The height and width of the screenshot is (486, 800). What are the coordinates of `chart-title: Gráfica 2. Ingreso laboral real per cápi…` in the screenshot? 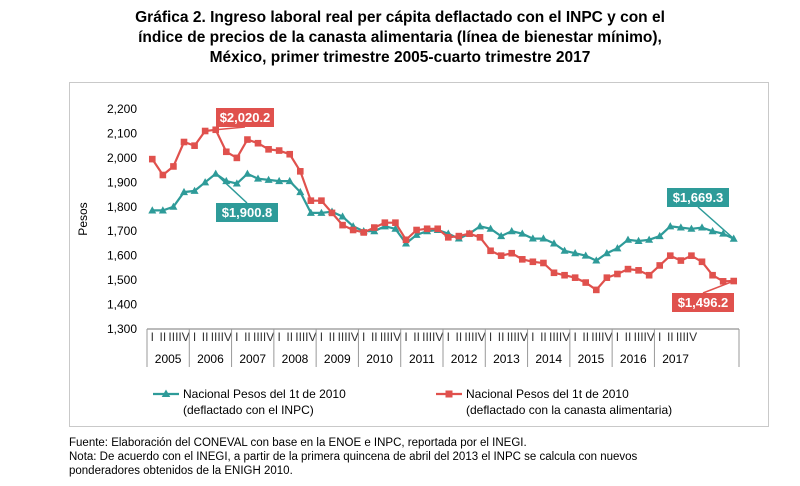 It's located at (400, 38).